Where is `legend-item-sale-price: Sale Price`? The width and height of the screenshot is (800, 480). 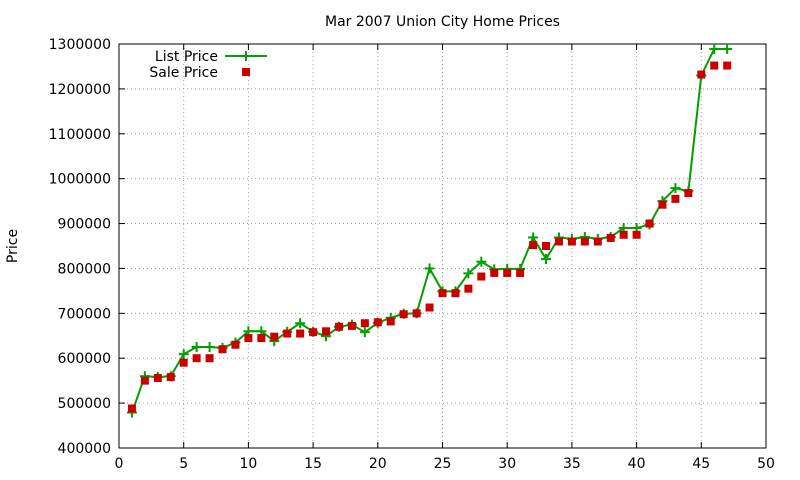 legend-item-sale-price: Sale Price is located at coordinates (199, 73).